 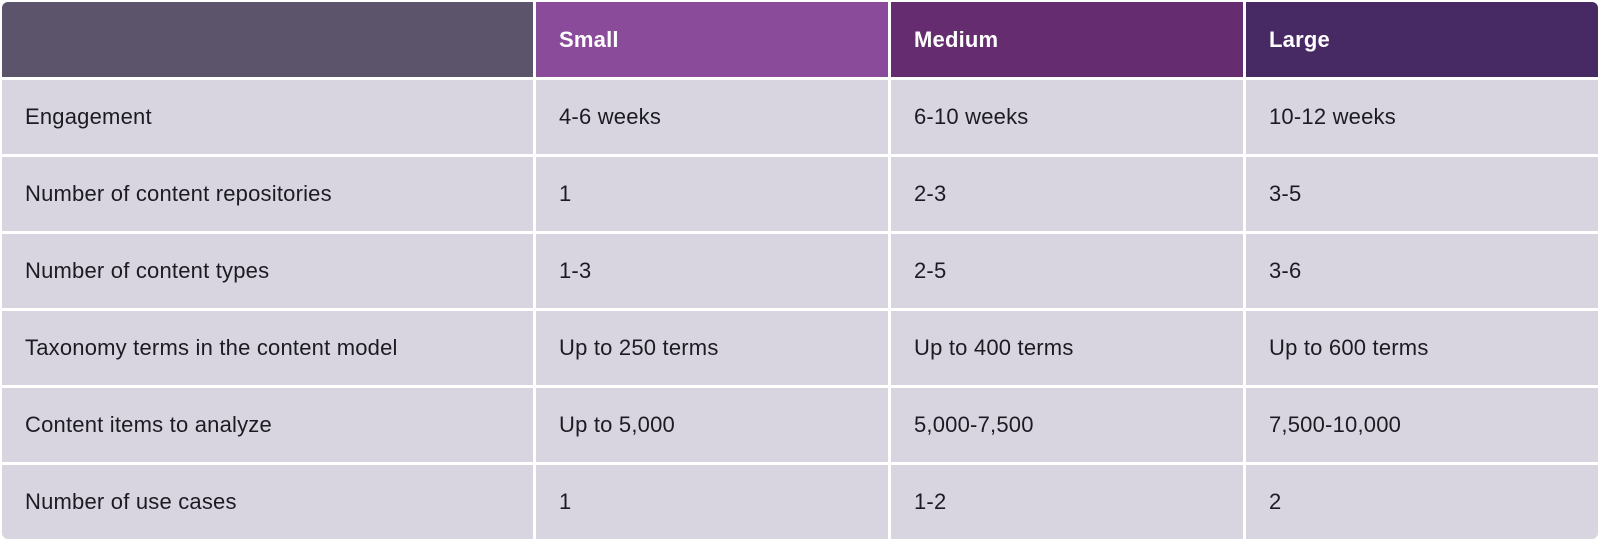 What do you see at coordinates (712, 348) in the screenshot?
I see `cell-taxonomy-small: Up to 250 terms` at bounding box center [712, 348].